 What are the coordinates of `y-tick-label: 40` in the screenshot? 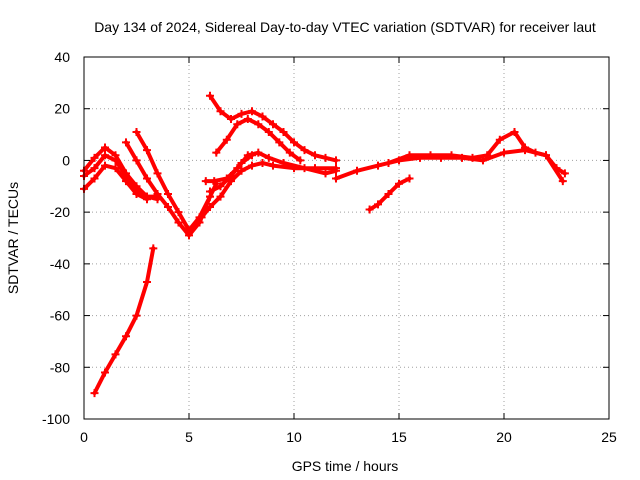 It's located at (62, 57).